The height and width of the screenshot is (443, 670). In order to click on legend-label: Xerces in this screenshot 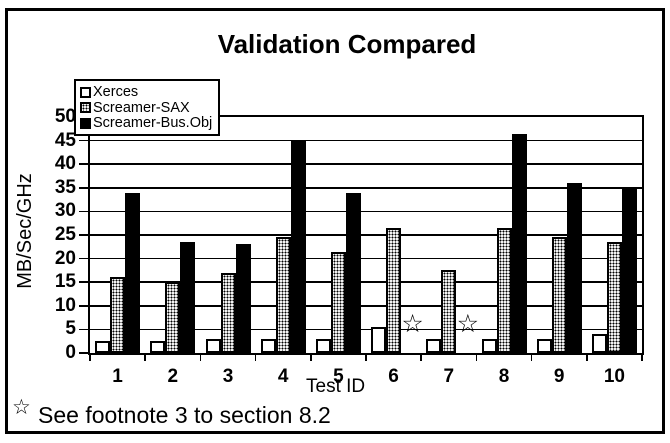, I will do `click(116, 92)`.